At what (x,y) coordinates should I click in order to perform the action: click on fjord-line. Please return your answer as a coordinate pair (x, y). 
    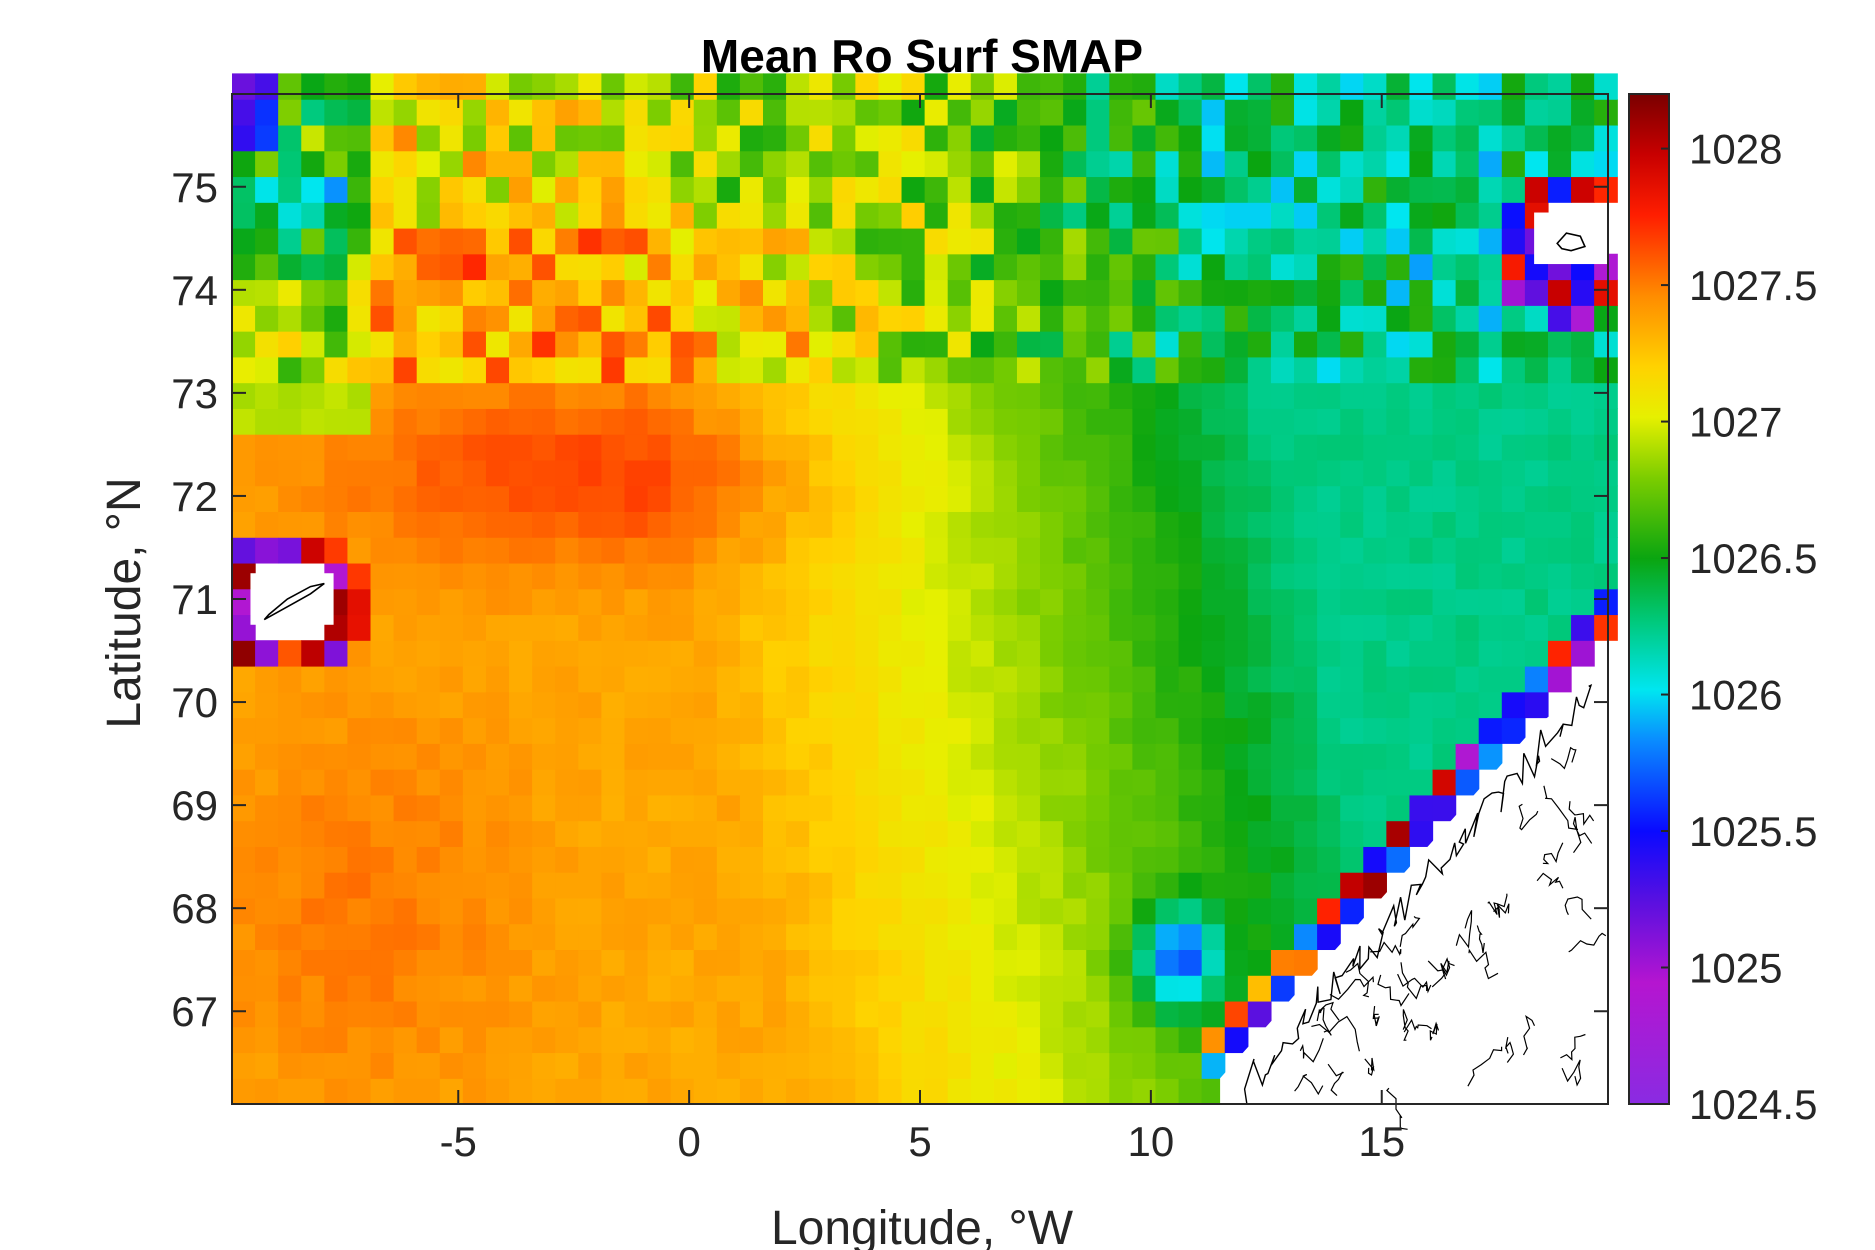
    Looking at the image, I should click on (1417, 1025).